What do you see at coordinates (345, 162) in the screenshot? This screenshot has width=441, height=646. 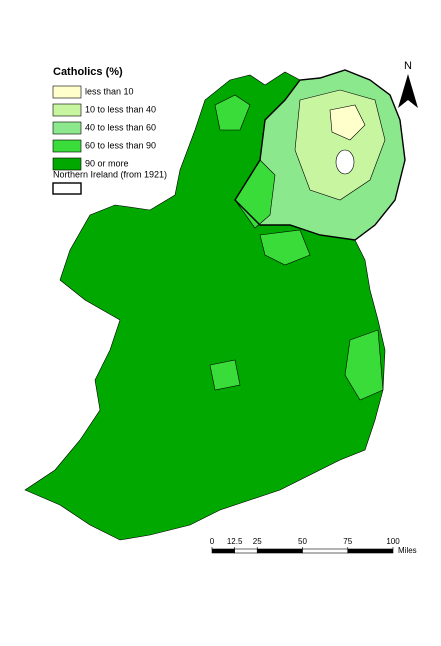 I see `lough-neagh` at bounding box center [345, 162].